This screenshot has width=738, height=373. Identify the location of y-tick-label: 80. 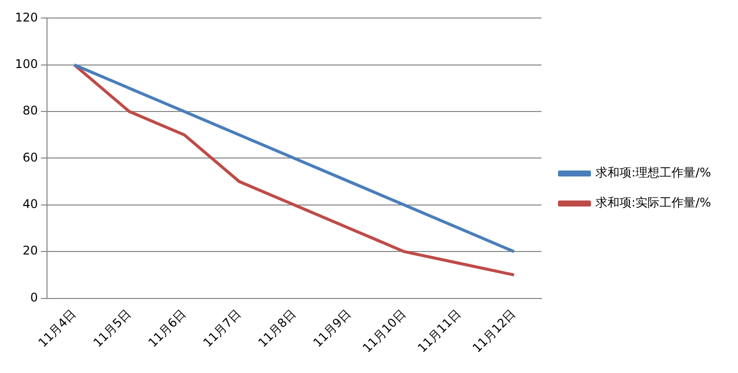
(30, 111).